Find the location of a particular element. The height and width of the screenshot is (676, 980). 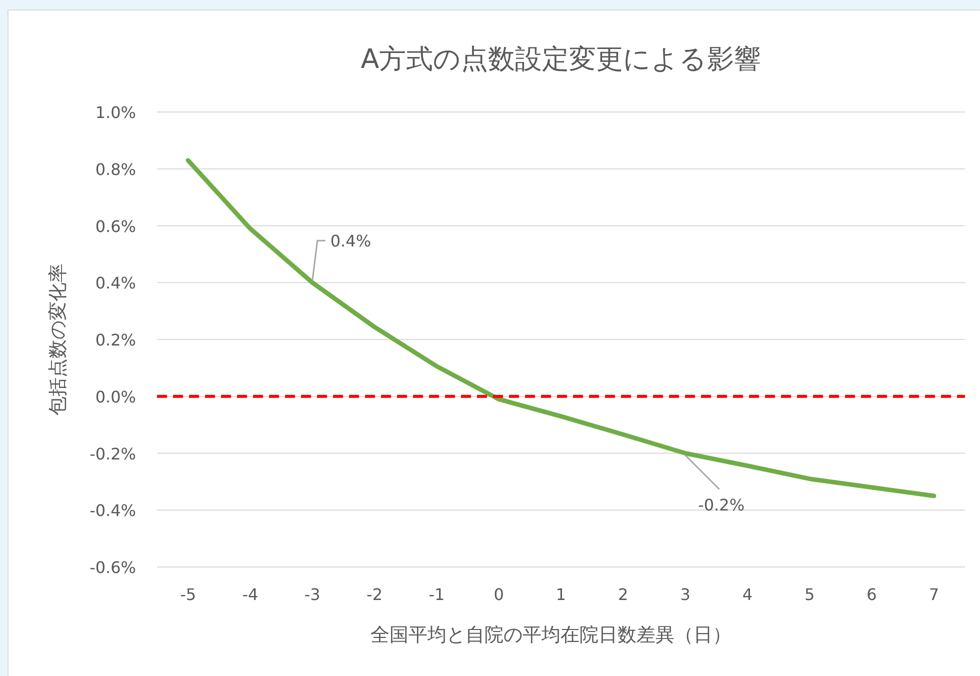

x-tick-label: 0 is located at coordinates (499, 594).